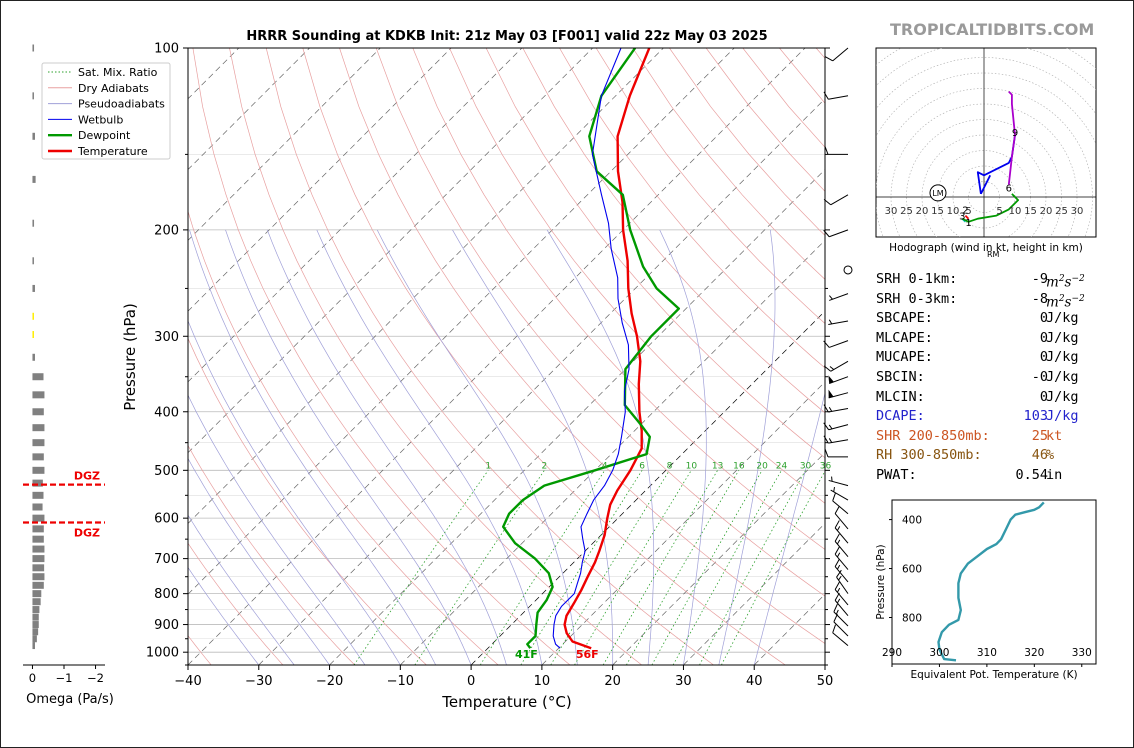 The image size is (1134, 748). What do you see at coordinates (896, 474) in the screenshot?
I see `stat-label: PWAT:` at bounding box center [896, 474].